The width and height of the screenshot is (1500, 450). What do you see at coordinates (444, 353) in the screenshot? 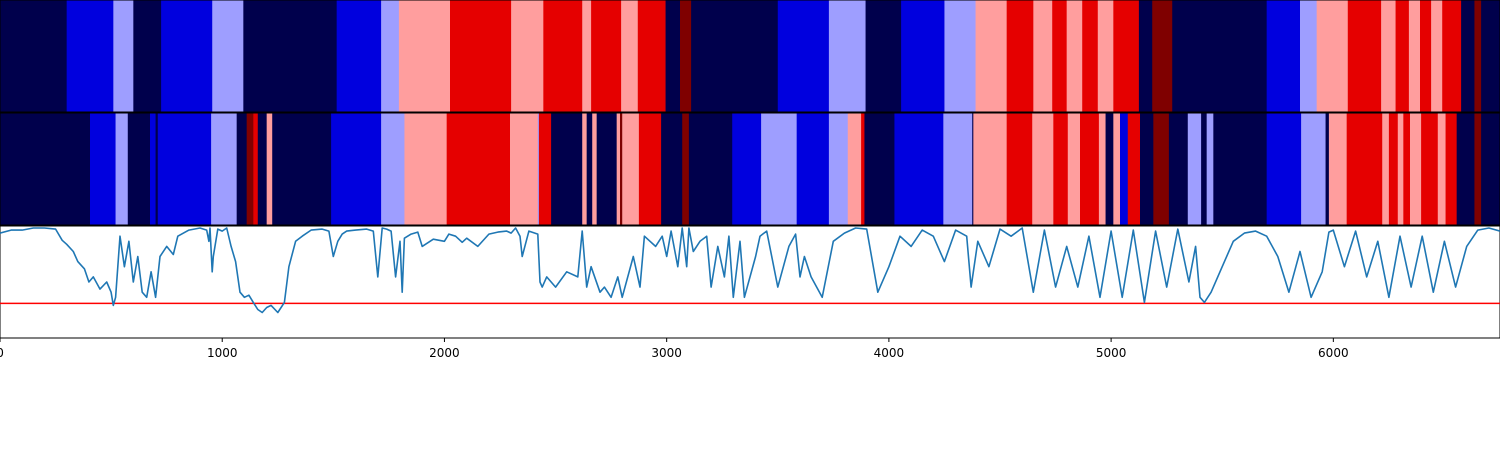
I see `x-tick-label: 2000` at bounding box center [444, 353].